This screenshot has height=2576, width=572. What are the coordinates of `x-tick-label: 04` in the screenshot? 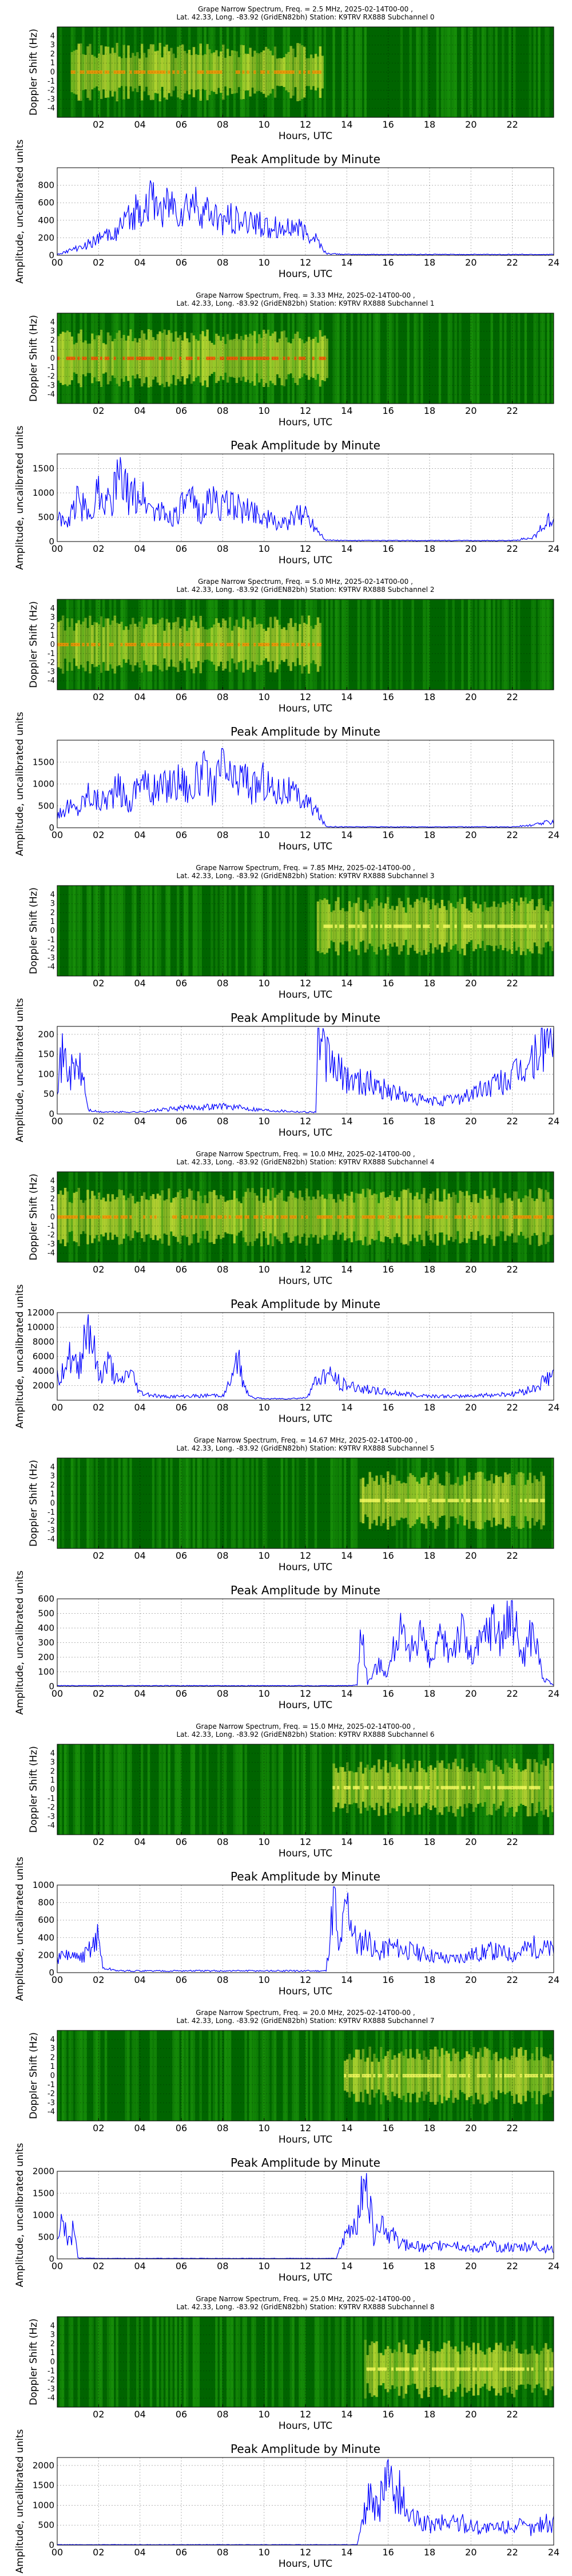 It's located at (139, 2266).